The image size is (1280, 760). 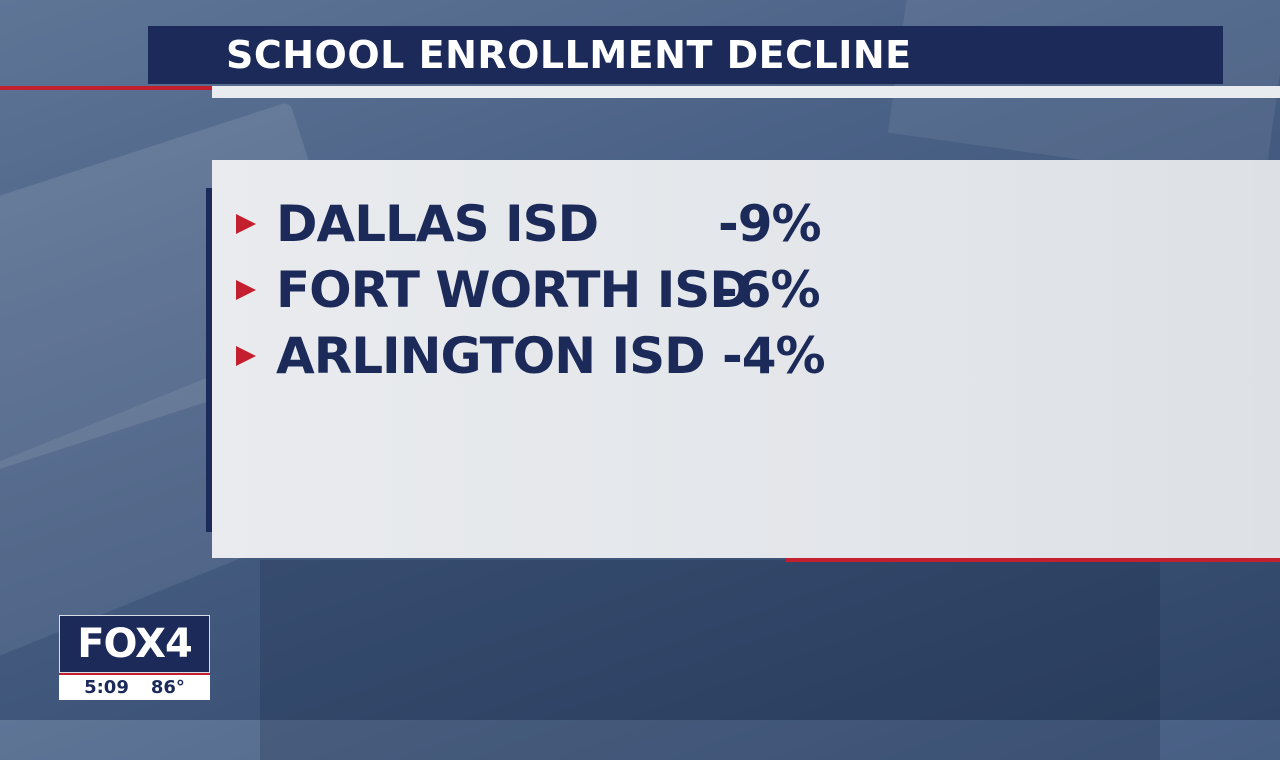 What do you see at coordinates (106, 88) in the screenshot?
I see `accent-rule` at bounding box center [106, 88].